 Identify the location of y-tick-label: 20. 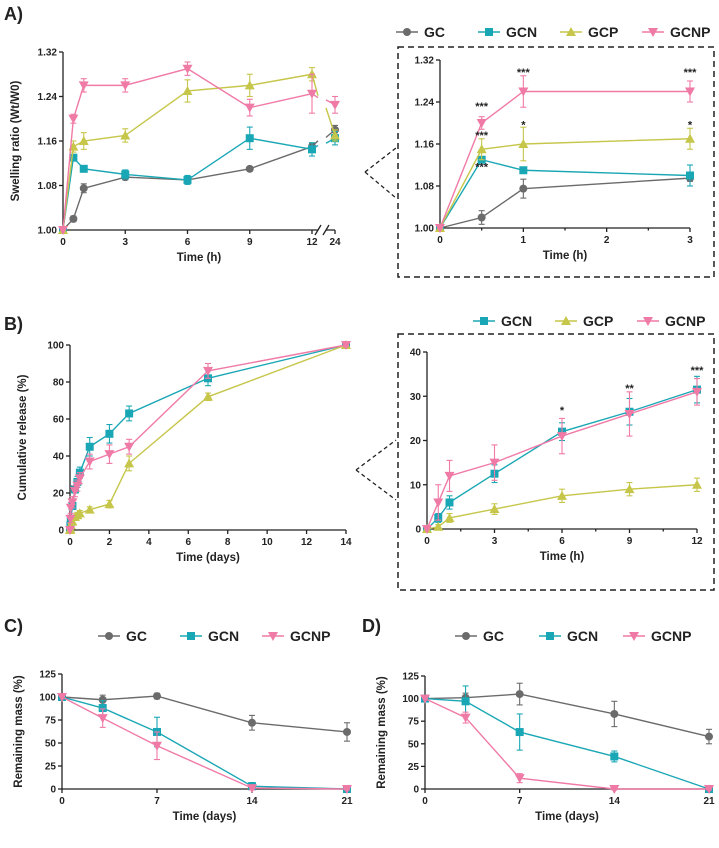
(416, 441).